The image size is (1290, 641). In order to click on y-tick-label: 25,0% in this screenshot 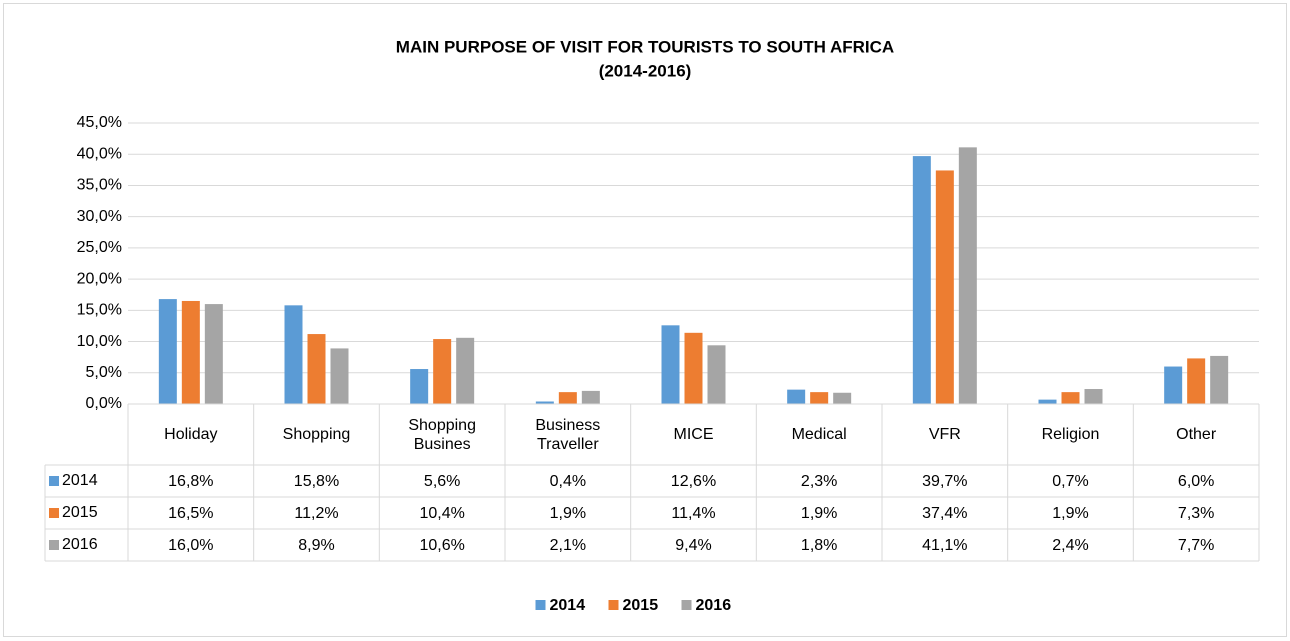, I will do `click(99, 247)`.